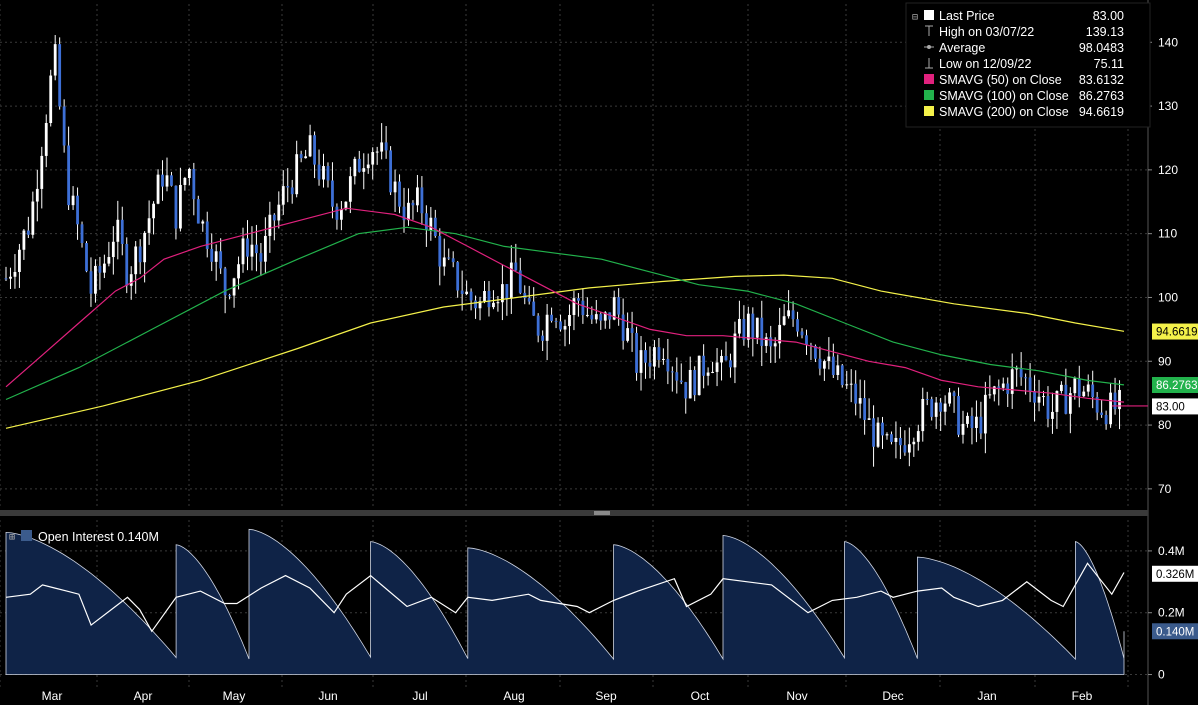 The width and height of the screenshot is (1198, 705). I want to click on legend-value: 139.13, so click(1105, 32).